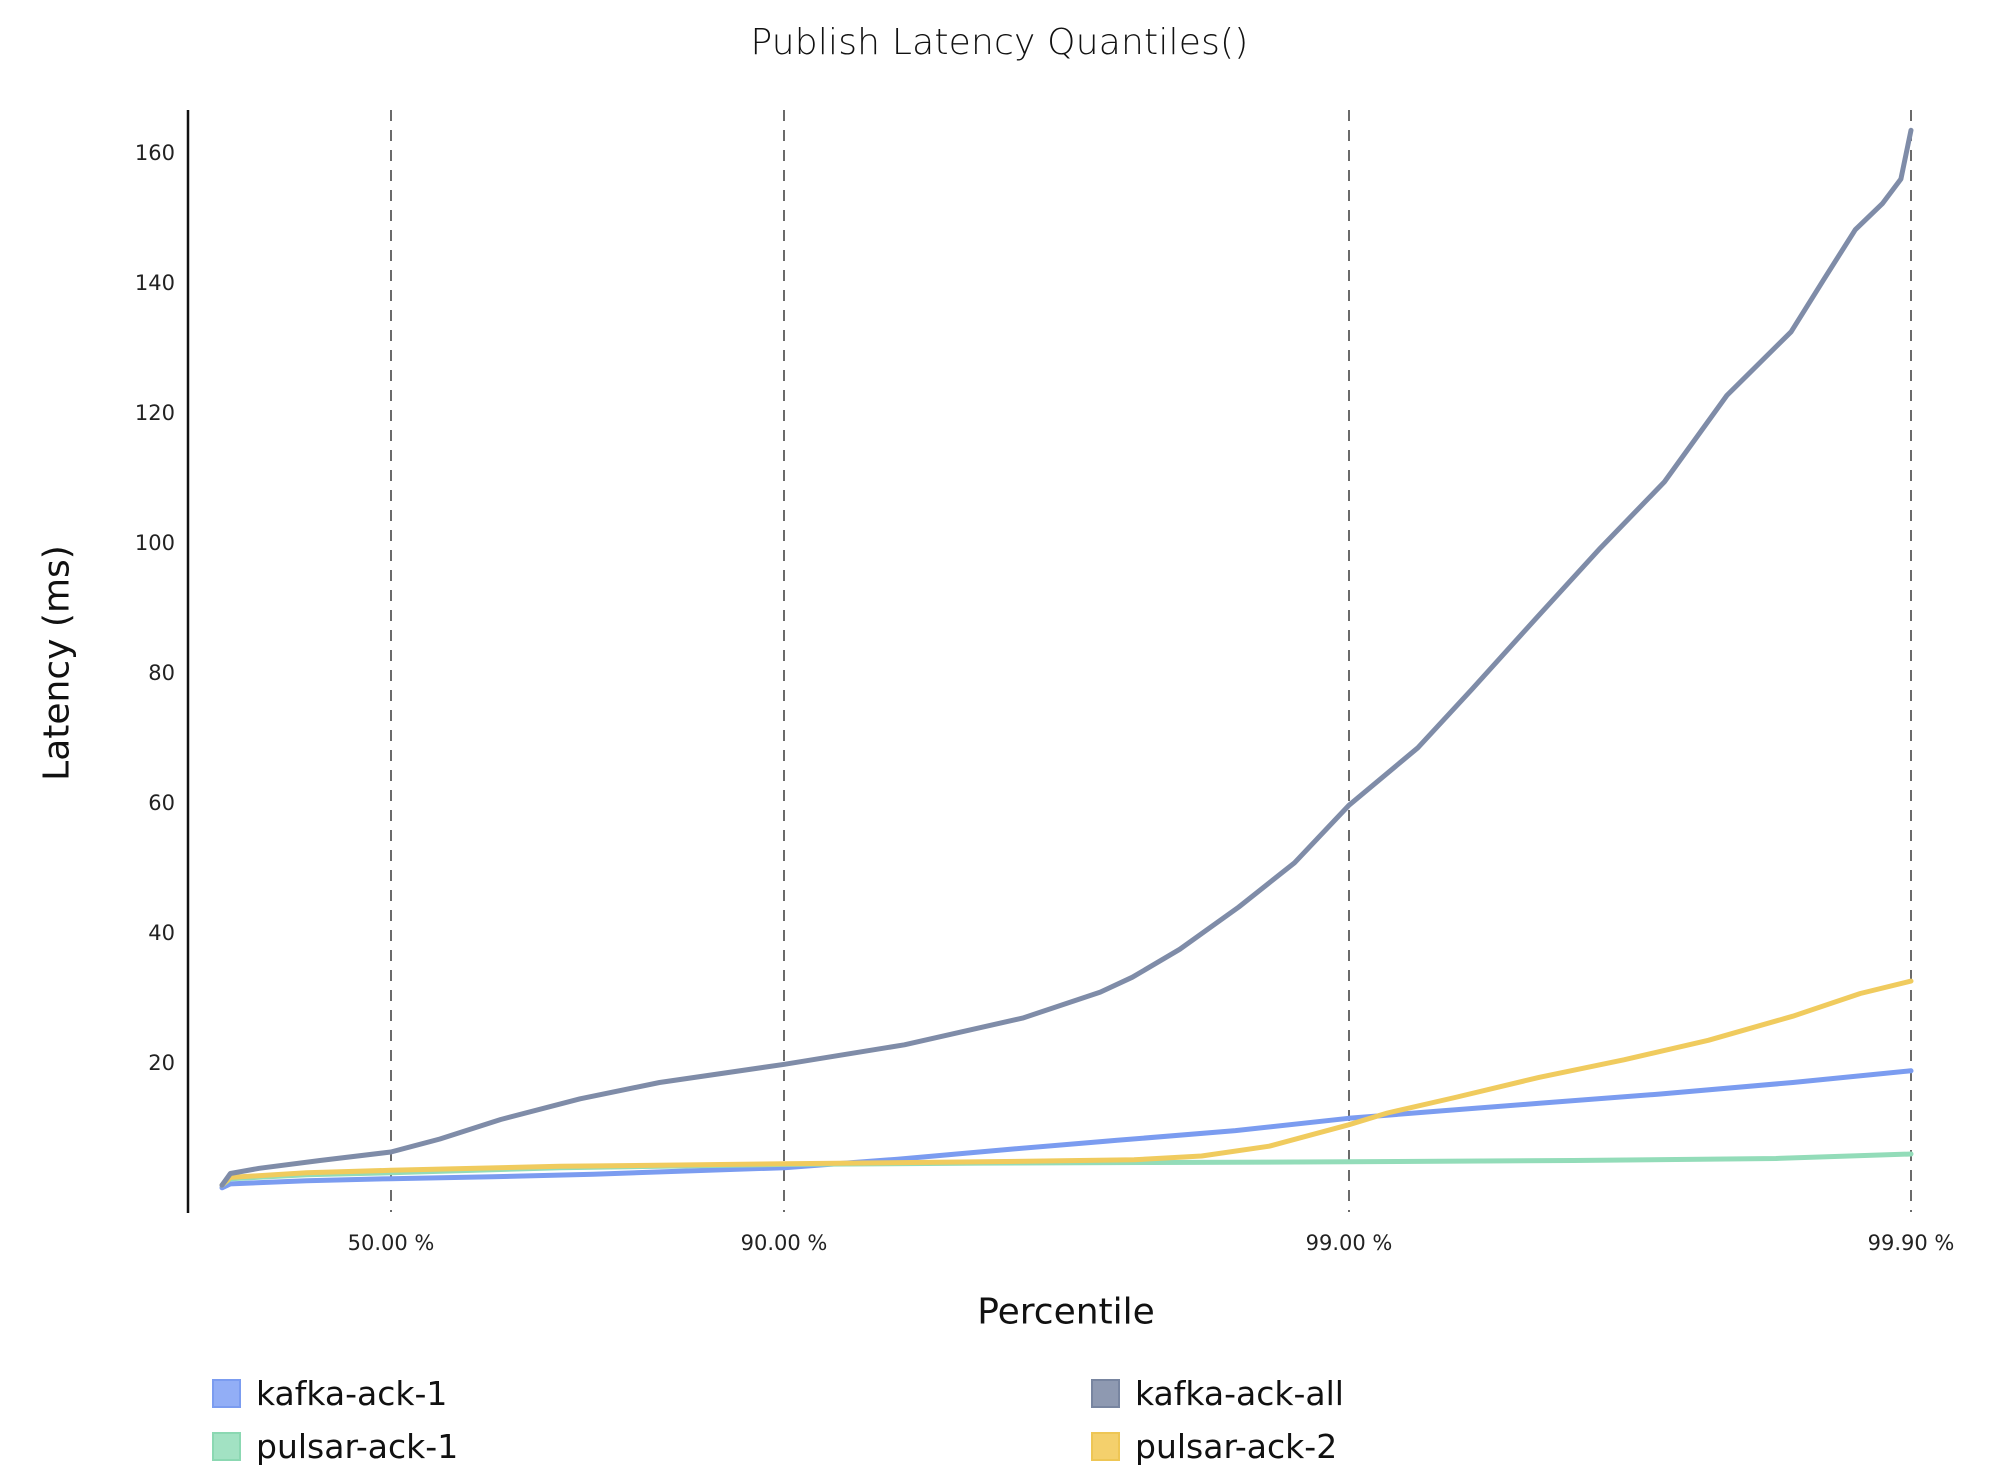 The image size is (1999, 1482). Describe the element at coordinates (161, 1063) in the screenshot. I see `y-tick-label: 20` at that location.